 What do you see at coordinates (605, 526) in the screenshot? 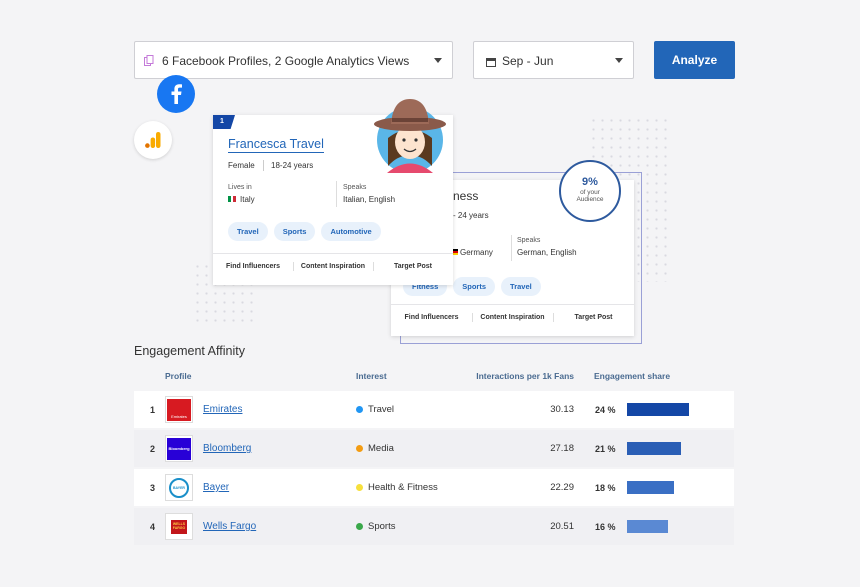
I see `share-value: 16 %` at bounding box center [605, 526].